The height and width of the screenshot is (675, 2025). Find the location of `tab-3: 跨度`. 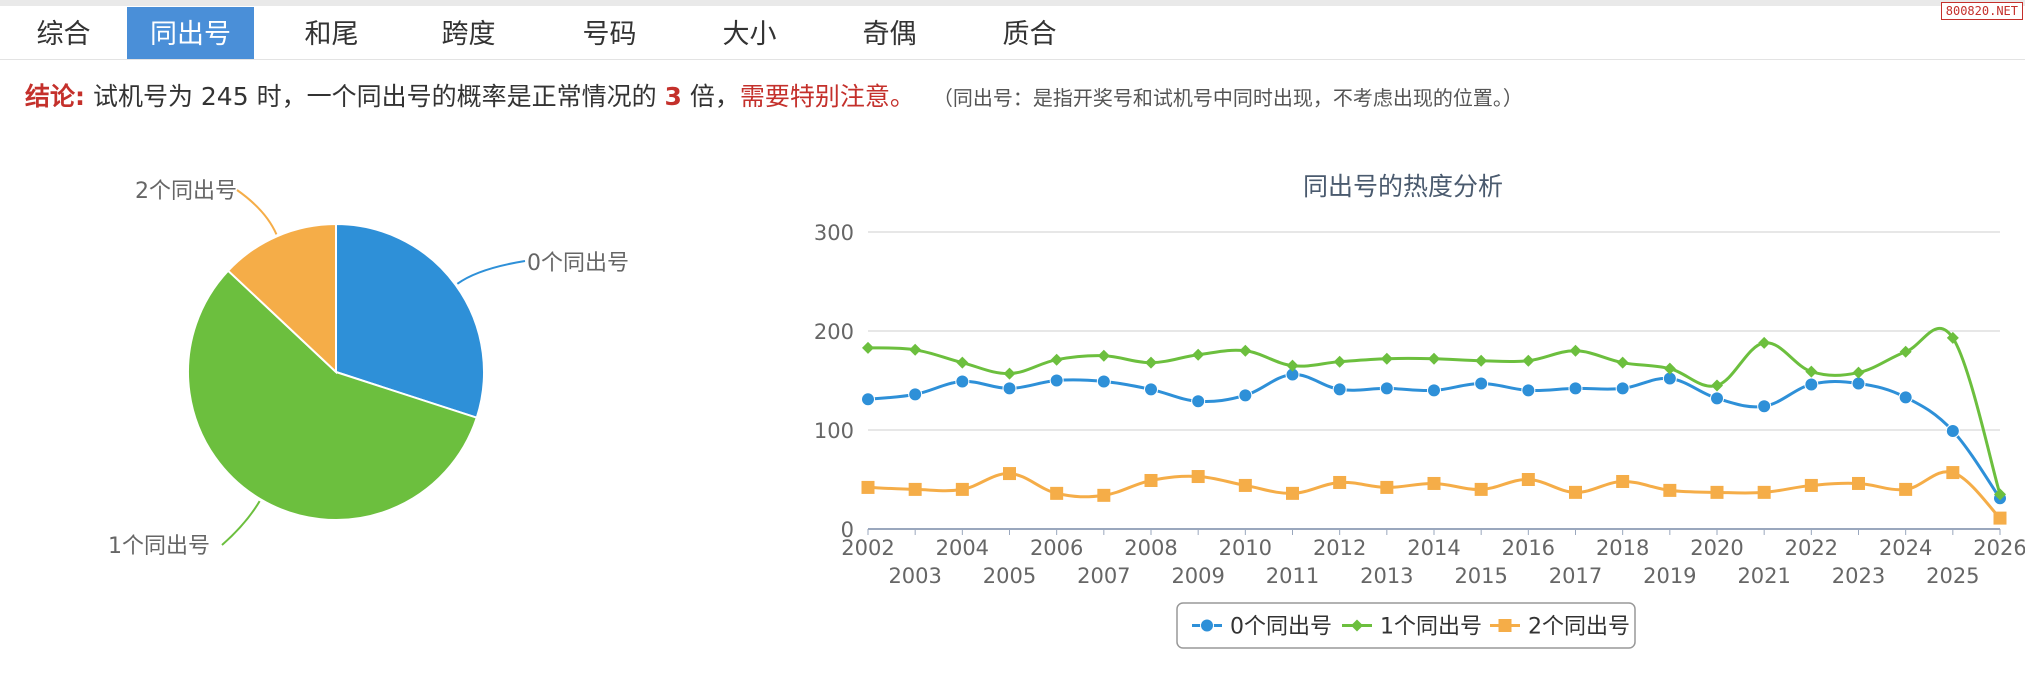

tab-3: 跨度 is located at coordinates (468, 34).